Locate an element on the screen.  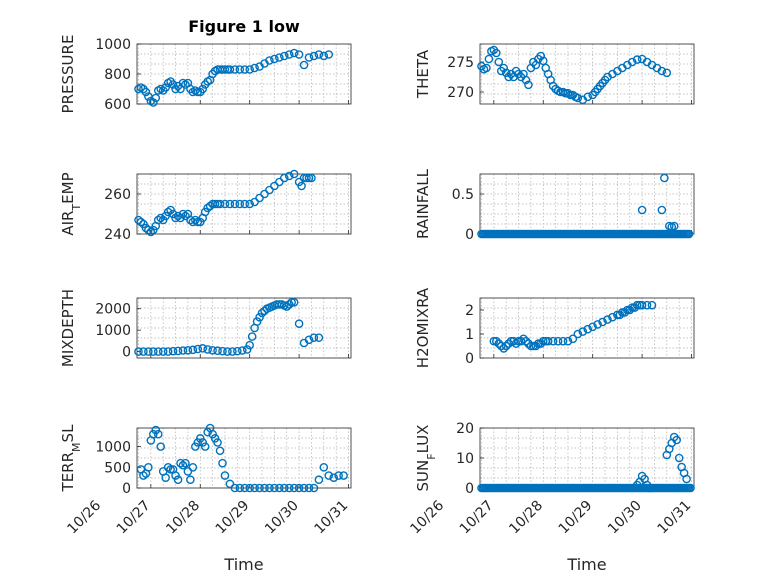
y-tick-label: 20 is located at coordinates (465, 429).